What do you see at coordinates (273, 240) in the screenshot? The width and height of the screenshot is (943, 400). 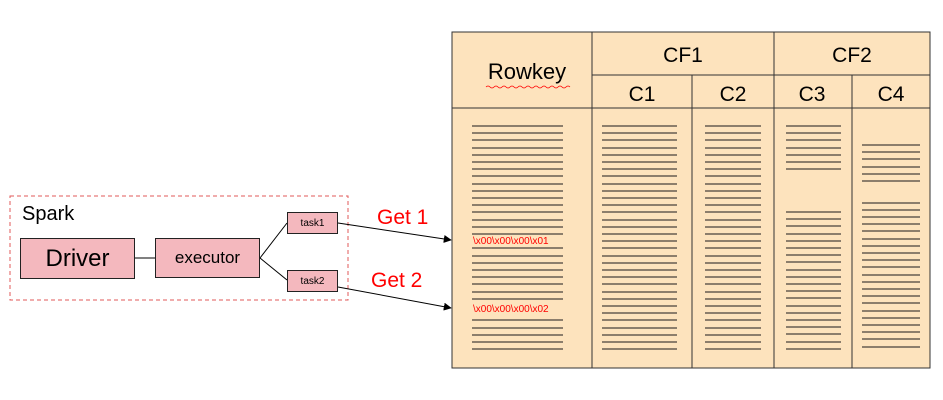 I see `executor-task1-connector` at bounding box center [273, 240].